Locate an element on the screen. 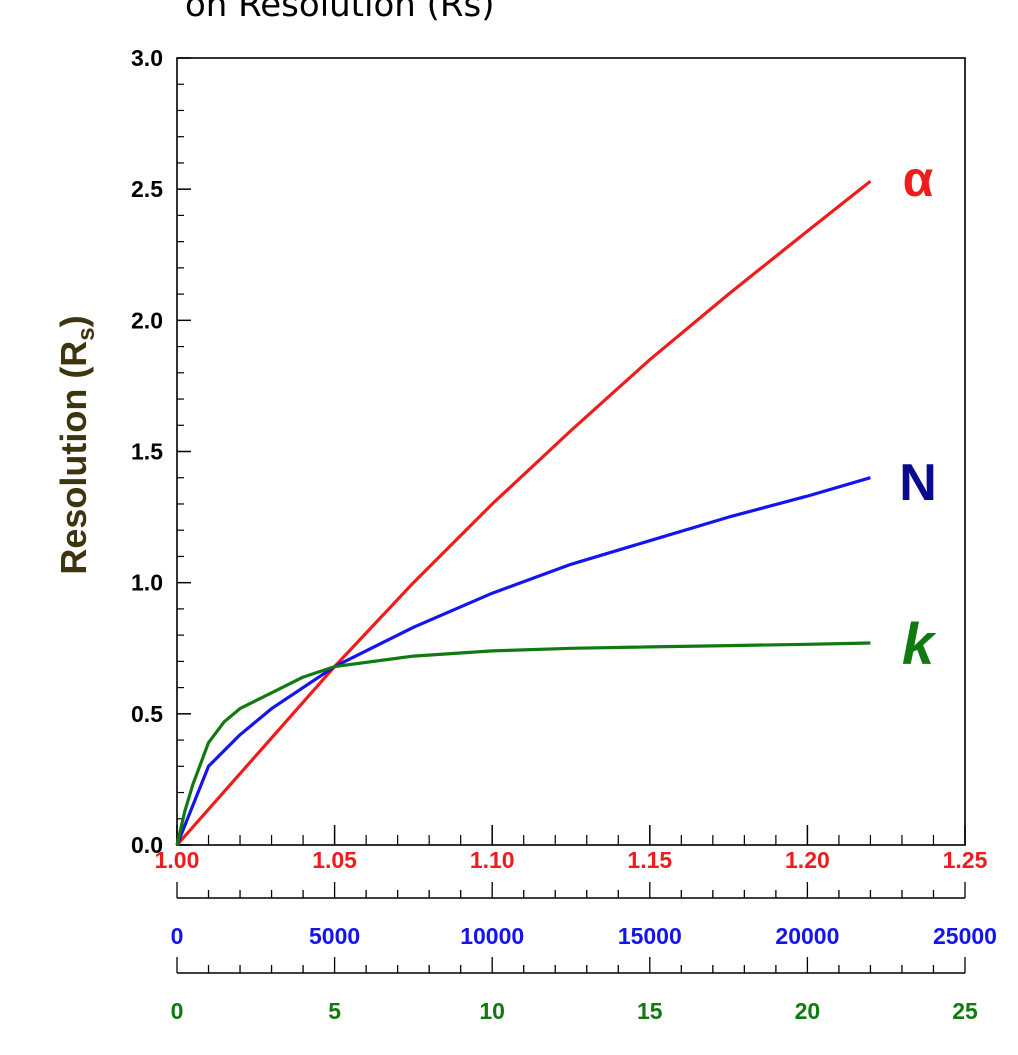  y-tick-label: 2.0 is located at coordinates (147, 320).